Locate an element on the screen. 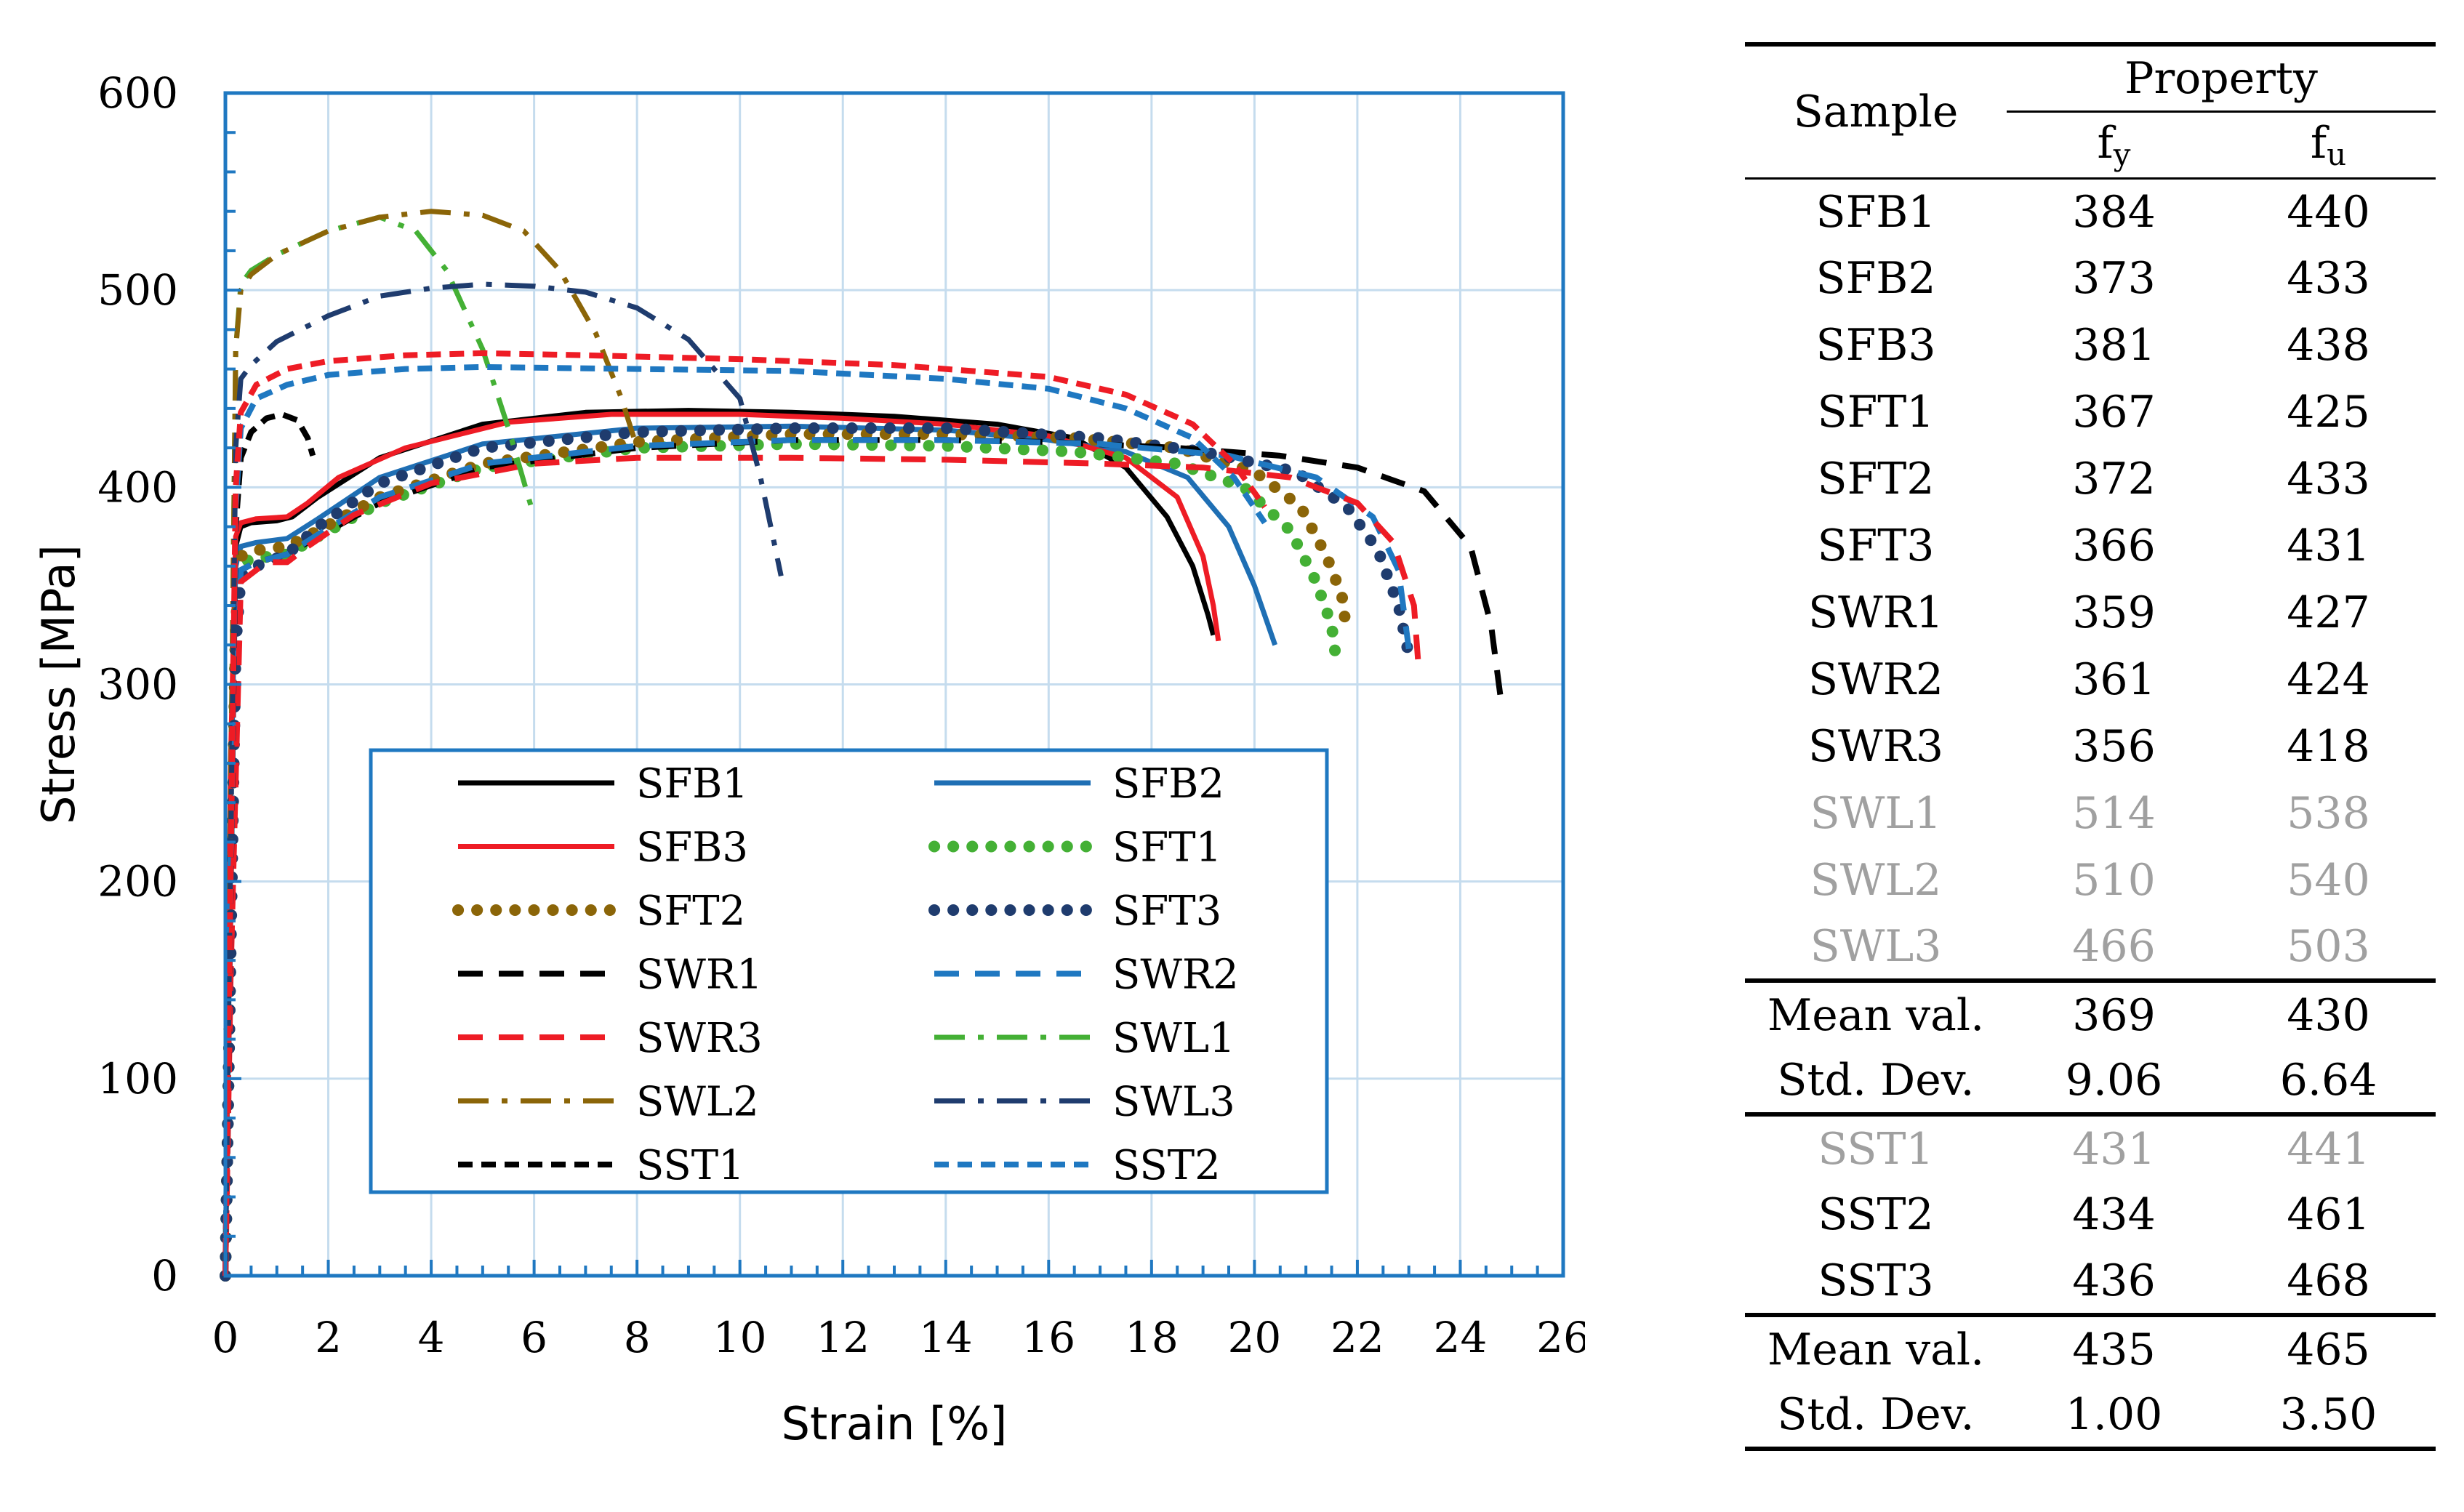 This screenshot has height=1512, width=2464. header-row-1: Sample Property is located at coordinates (2090, 90).